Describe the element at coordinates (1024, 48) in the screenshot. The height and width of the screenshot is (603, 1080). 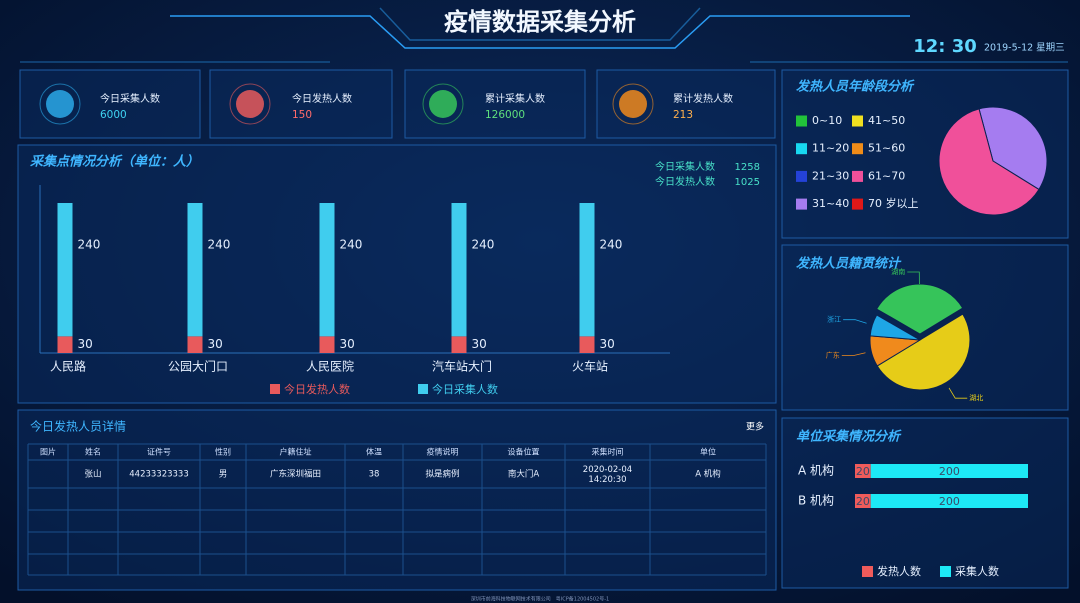
I see `clock-date: 2019-5-12 星期三` at that location.